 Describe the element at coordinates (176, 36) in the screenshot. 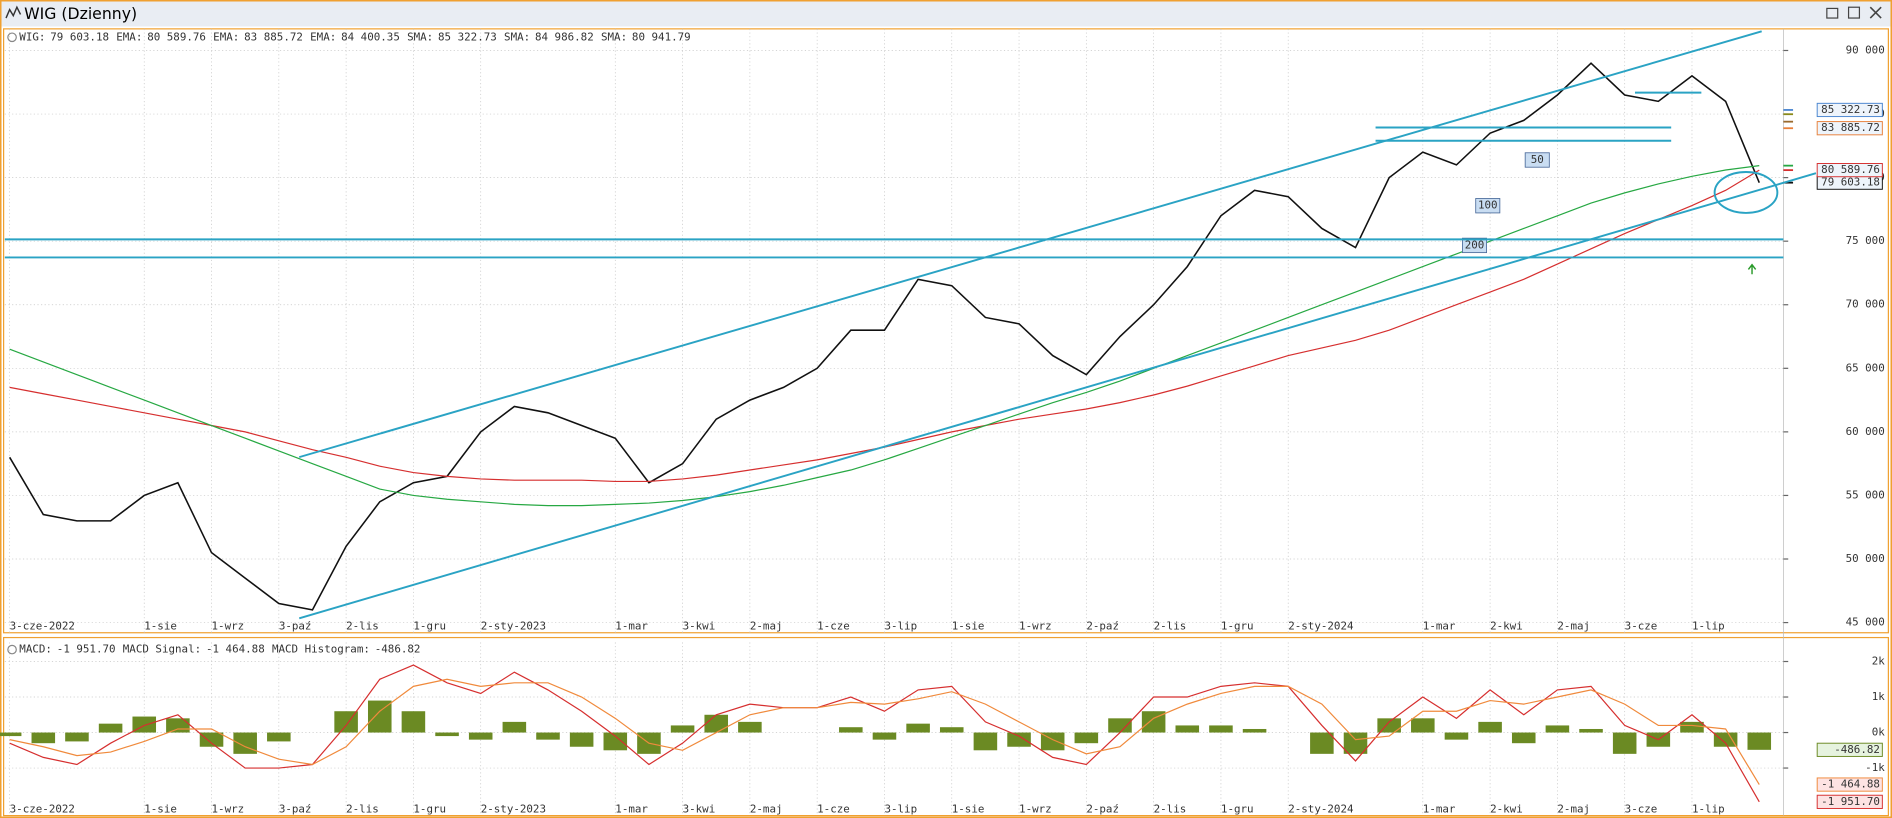

I see `legend-value: 80 589.76` at that location.